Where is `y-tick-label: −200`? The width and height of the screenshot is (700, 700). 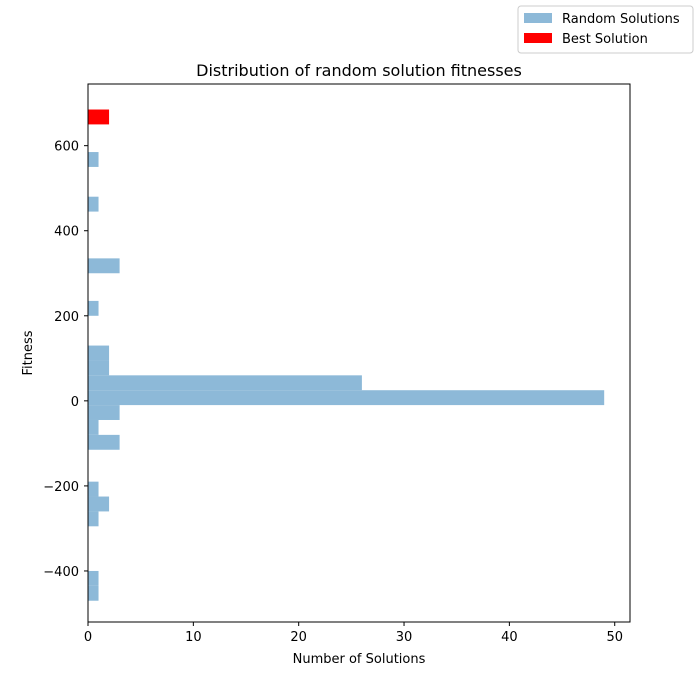
y-tick-label: −200 is located at coordinates (61, 487).